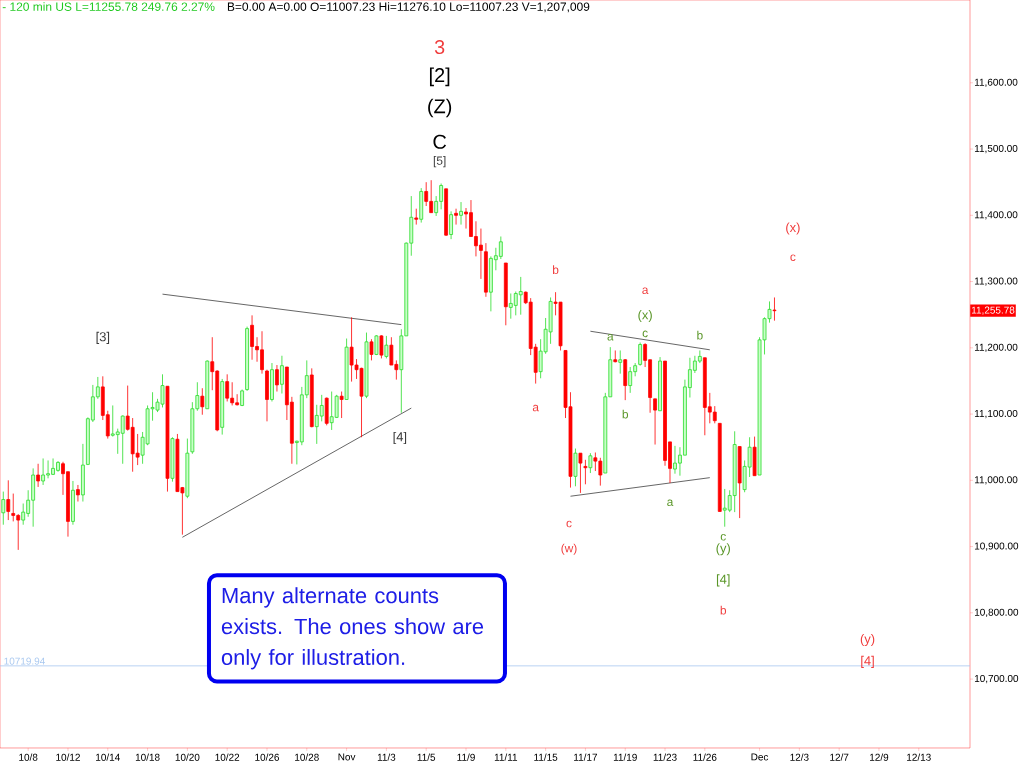 Image resolution: width=1024 pixels, height=768 pixels. I want to click on x-tick-label: 10/22, so click(227, 757).